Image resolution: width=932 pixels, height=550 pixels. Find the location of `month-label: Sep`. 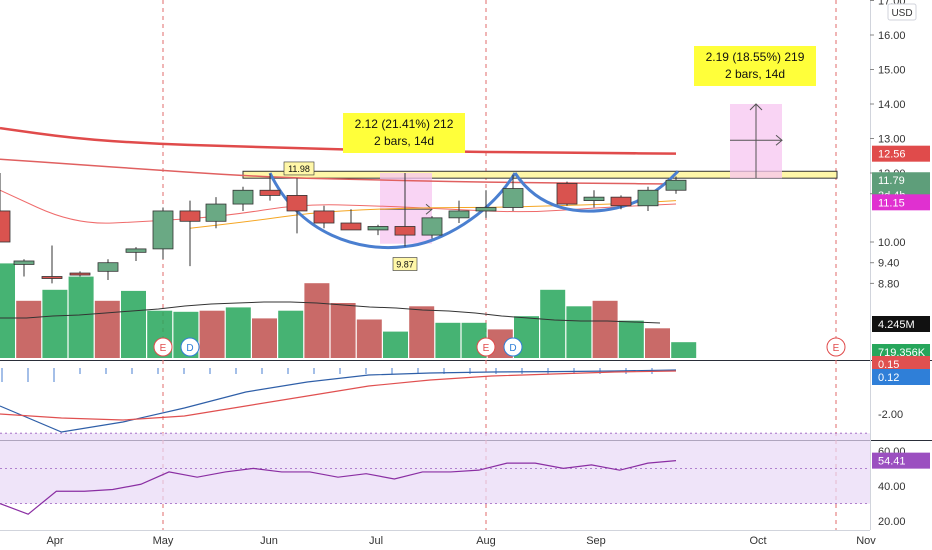

month-label: Sep is located at coordinates (596, 541).